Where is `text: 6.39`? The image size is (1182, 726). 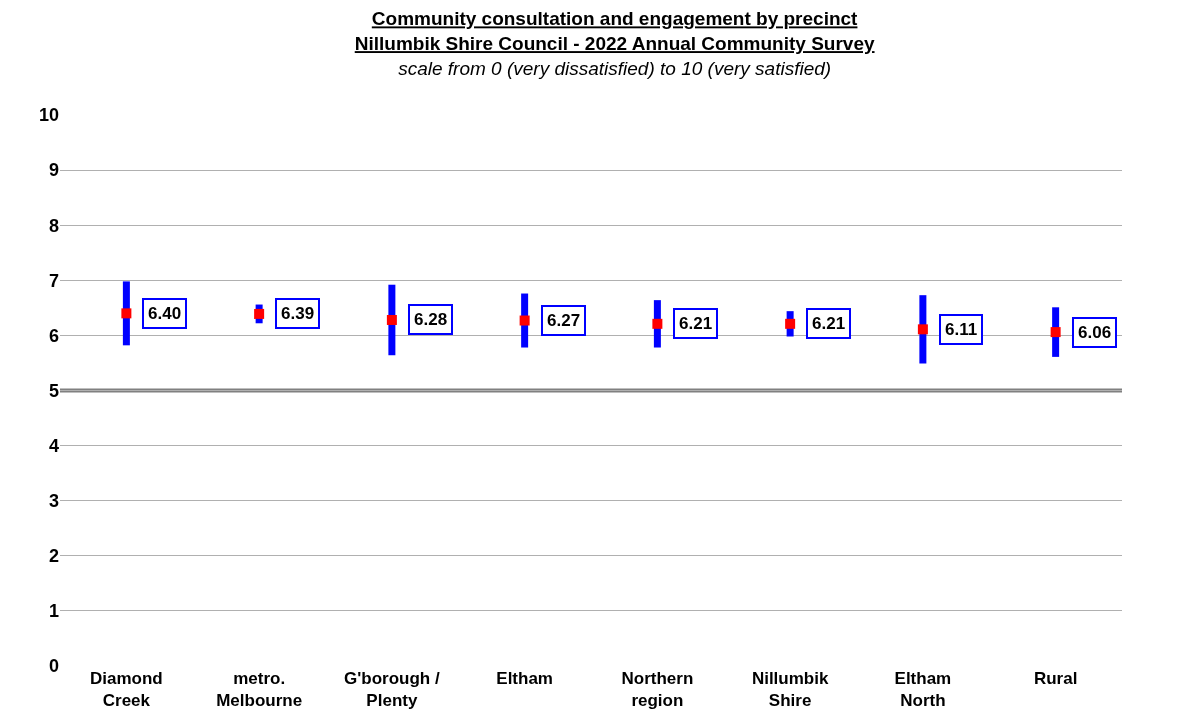 text: 6.39 is located at coordinates (298, 313).